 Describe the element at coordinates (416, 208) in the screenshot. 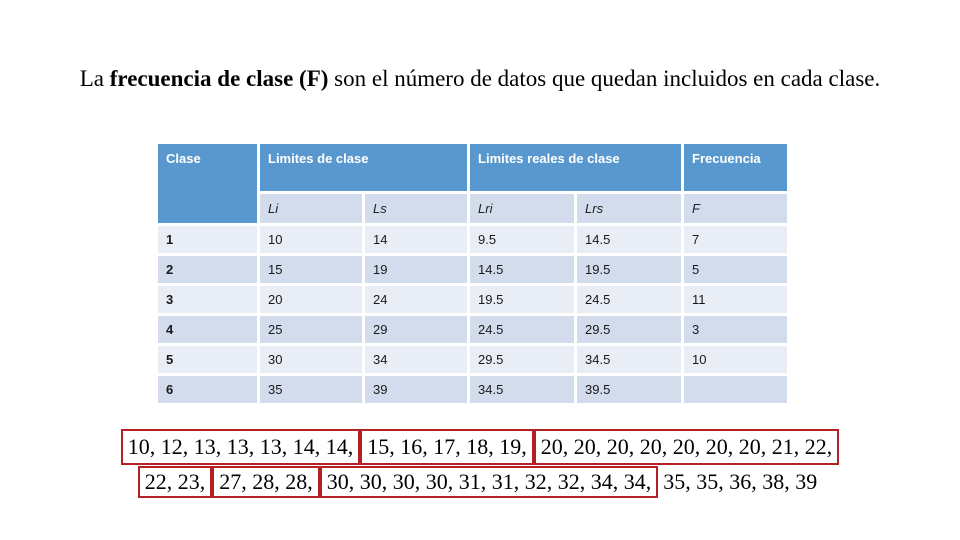

I see `subheader-ls: Ls` at that location.